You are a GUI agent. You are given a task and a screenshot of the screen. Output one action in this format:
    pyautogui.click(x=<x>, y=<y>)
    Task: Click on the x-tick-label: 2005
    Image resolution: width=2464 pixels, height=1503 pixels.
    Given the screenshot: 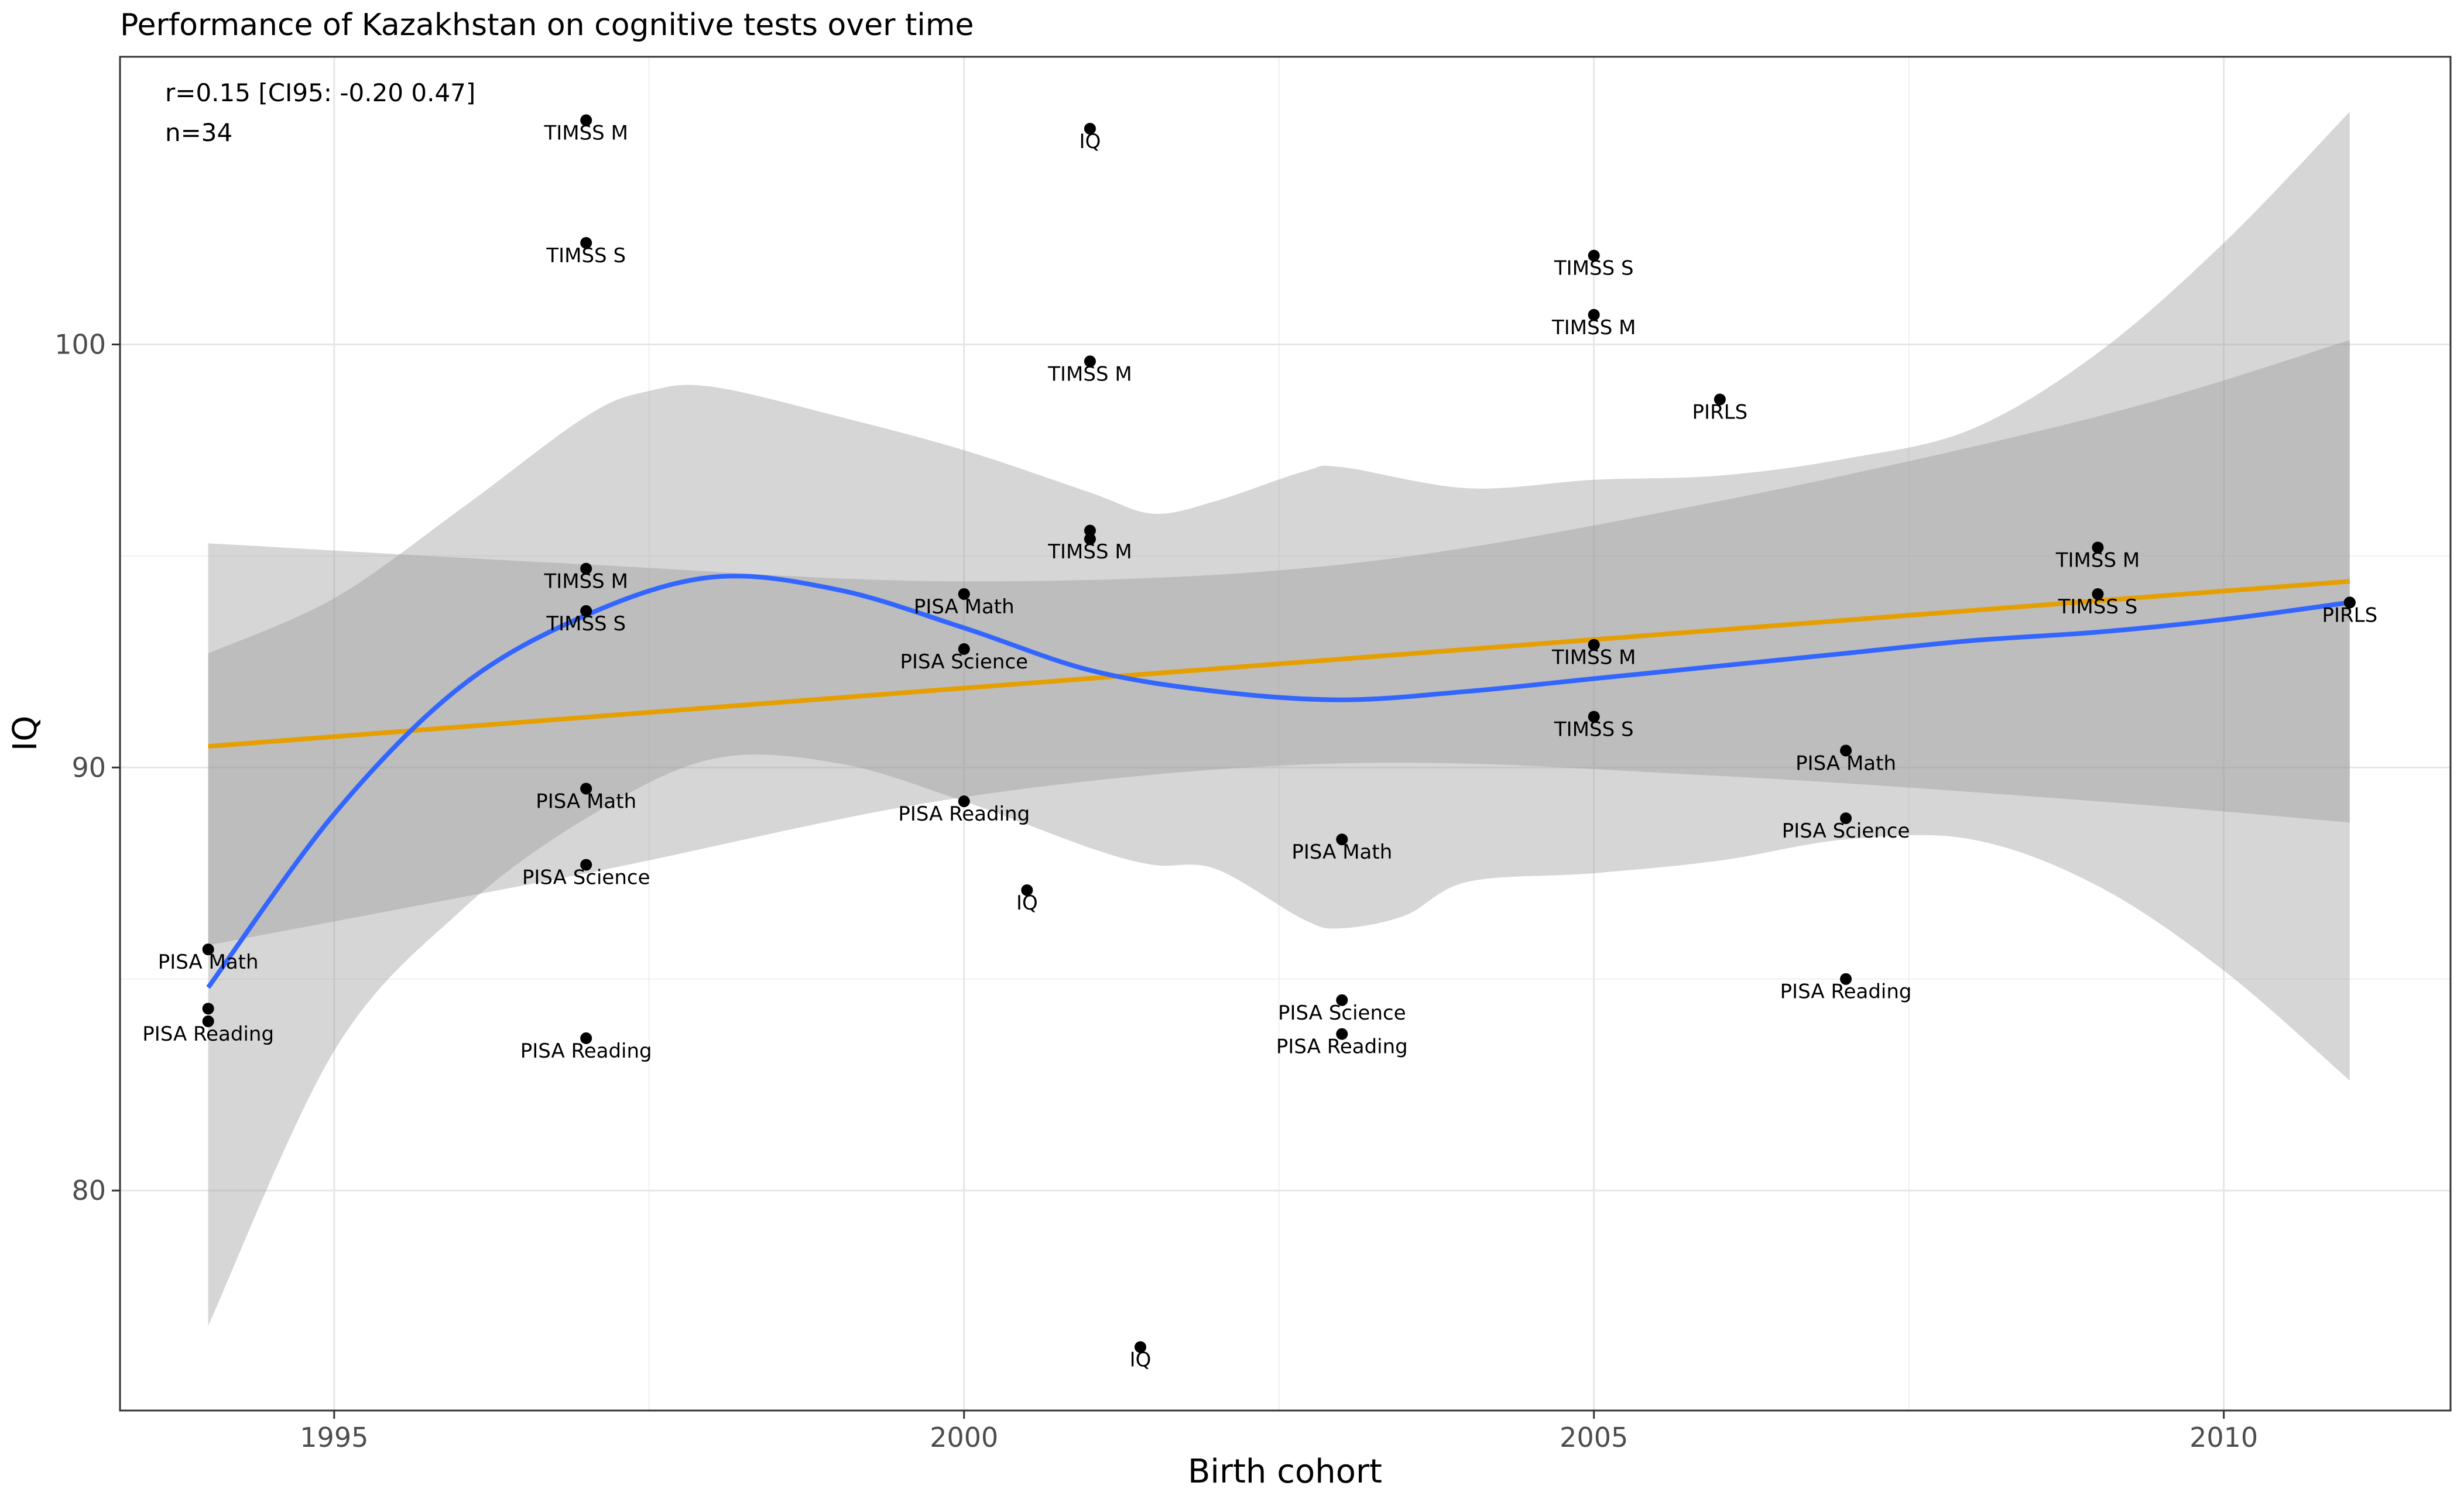 What is the action you would take?
    pyautogui.click(x=1594, y=1437)
    